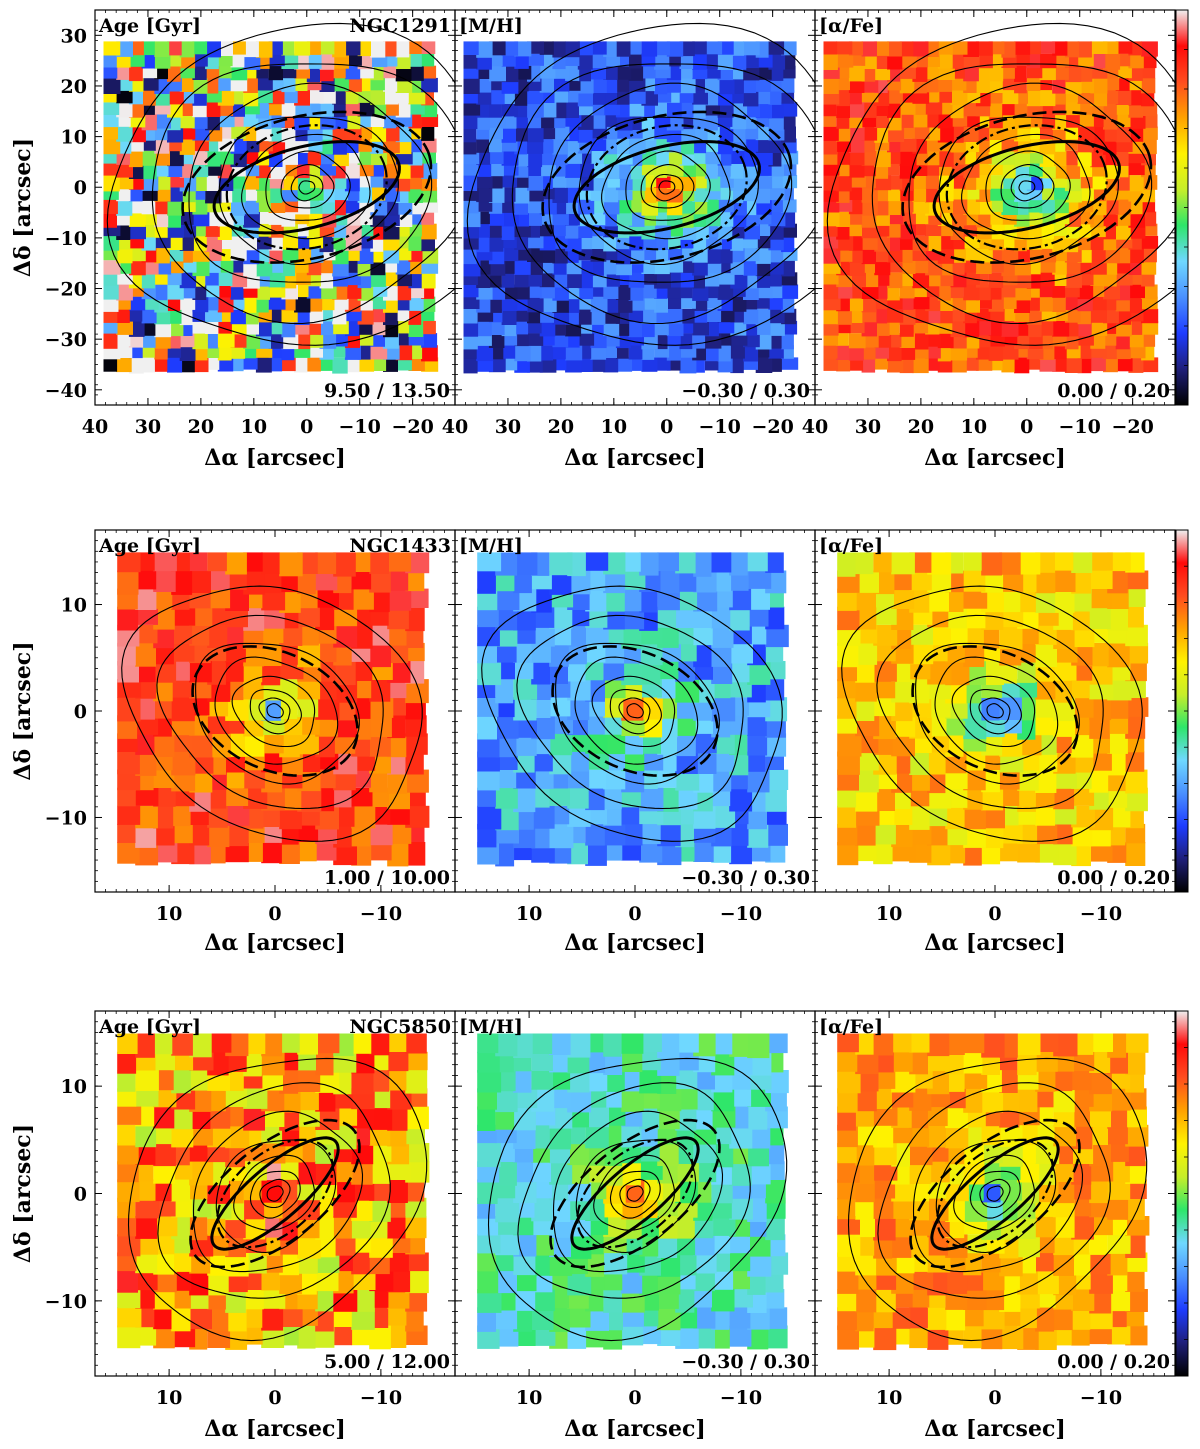 The height and width of the screenshot is (1449, 1200). I want to click on bar-ellipse, so click(275, 1193).